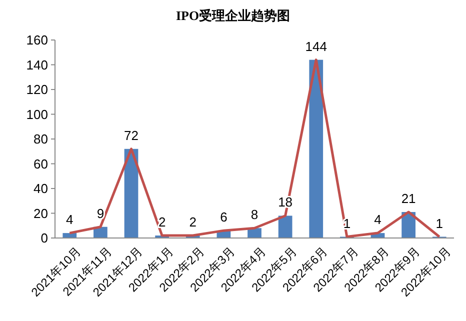 The width and height of the screenshot is (466, 321). Describe the element at coordinates (44, 238) in the screenshot. I see `y-tick-label: 0` at that location.